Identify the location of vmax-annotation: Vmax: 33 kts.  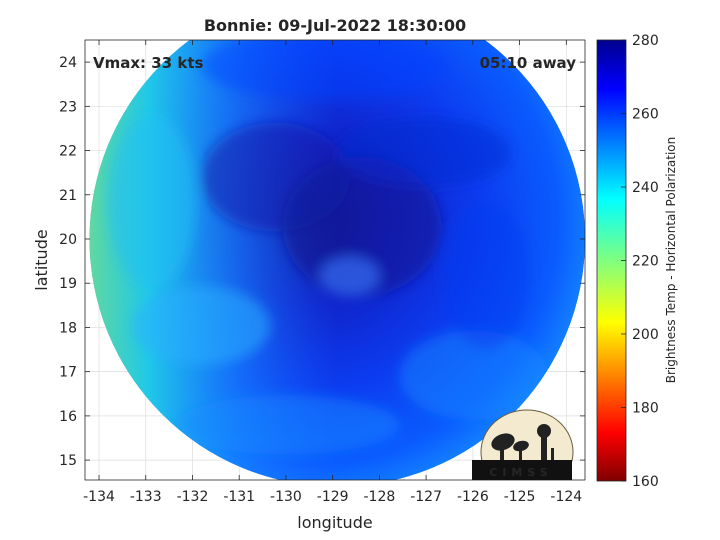
(148, 63).